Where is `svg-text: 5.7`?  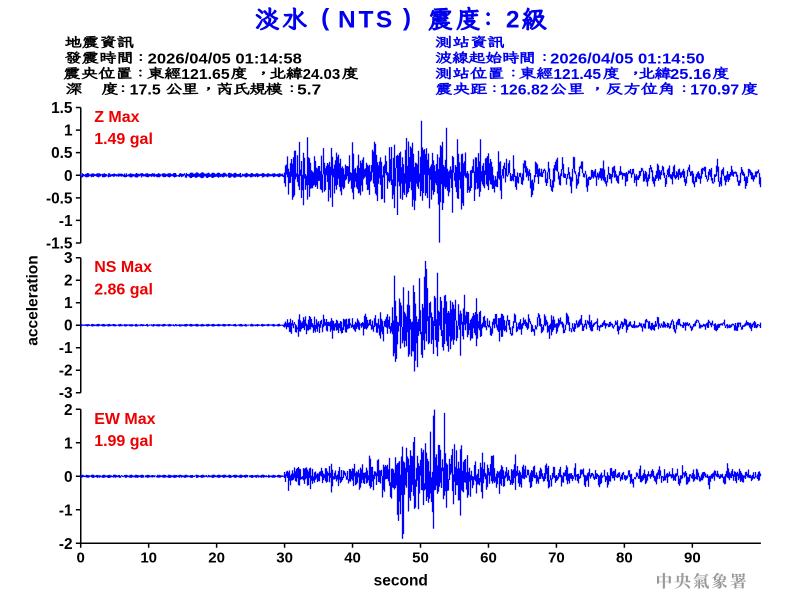
svg-text: 5.7 is located at coordinates (309, 91).